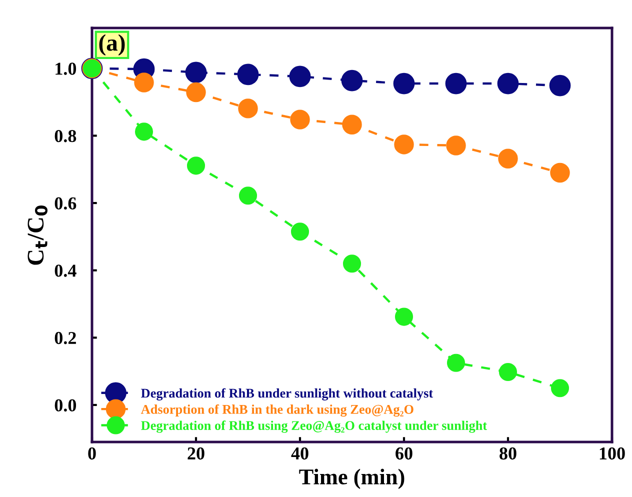 The height and width of the screenshot is (497, 632). What do you see at coordinates (65, 405) in the screenshot?
I see `y-tick-label: 0.0` at bounding box center [65, 405].